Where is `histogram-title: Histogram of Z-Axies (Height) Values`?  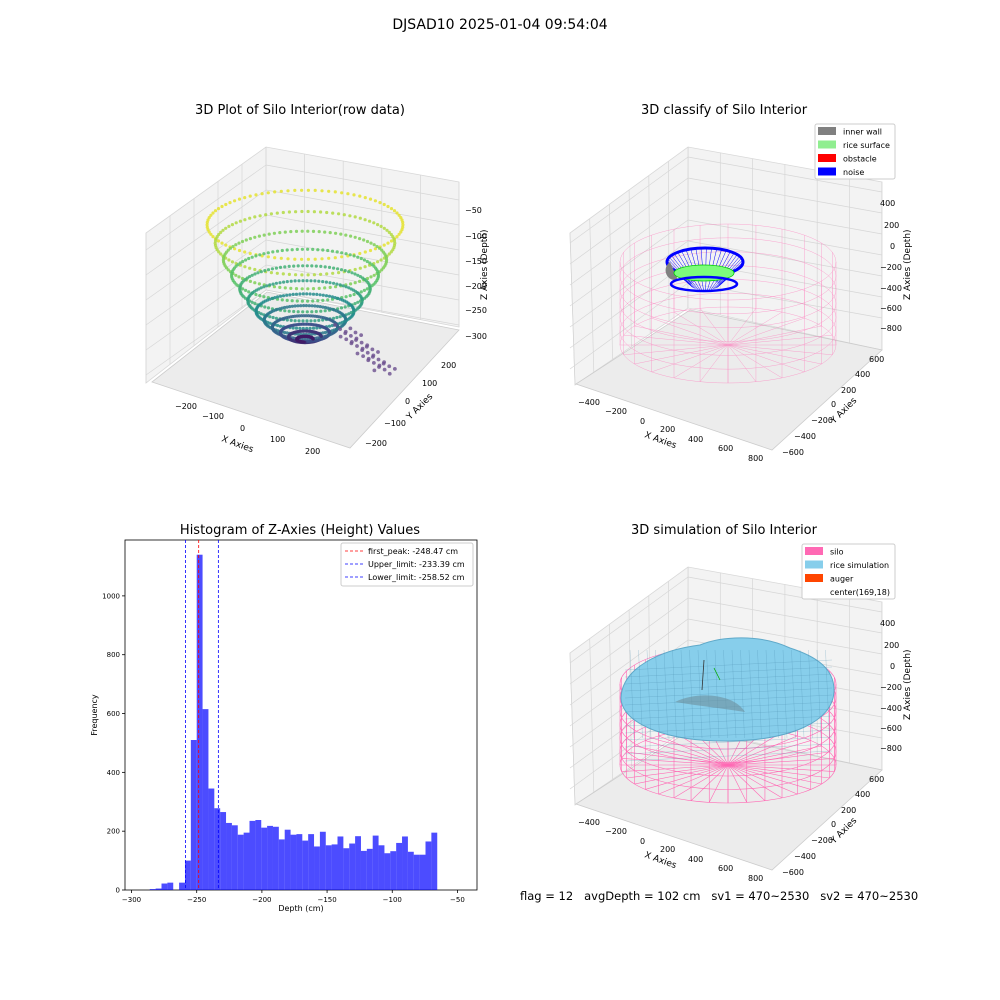
histogram-title: Histogram of Z-Axies (Height) Values is located at coordinates (300, 530).